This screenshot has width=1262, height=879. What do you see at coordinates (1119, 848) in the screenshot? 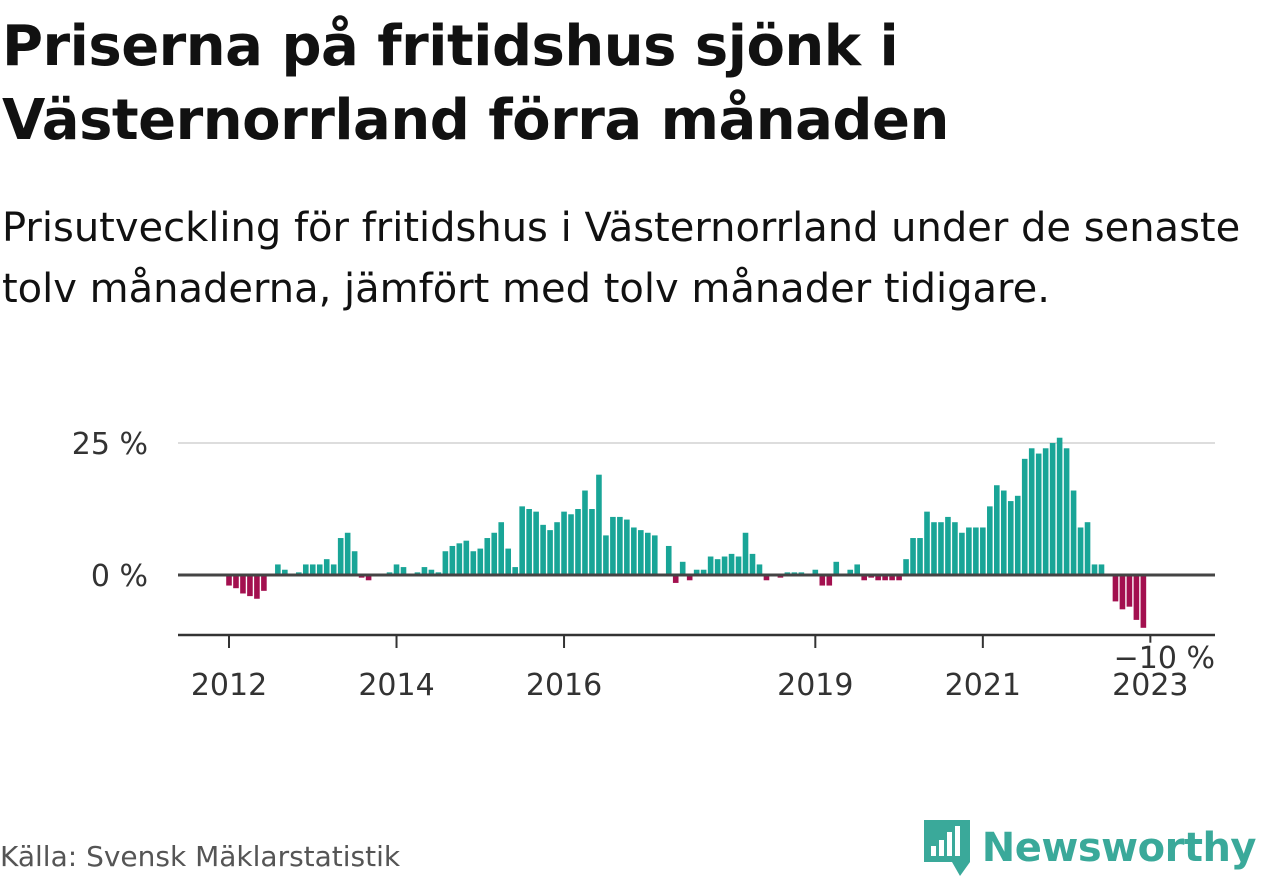
I see `logo-text: Newsworthy` at bounding box center [1119, 848].